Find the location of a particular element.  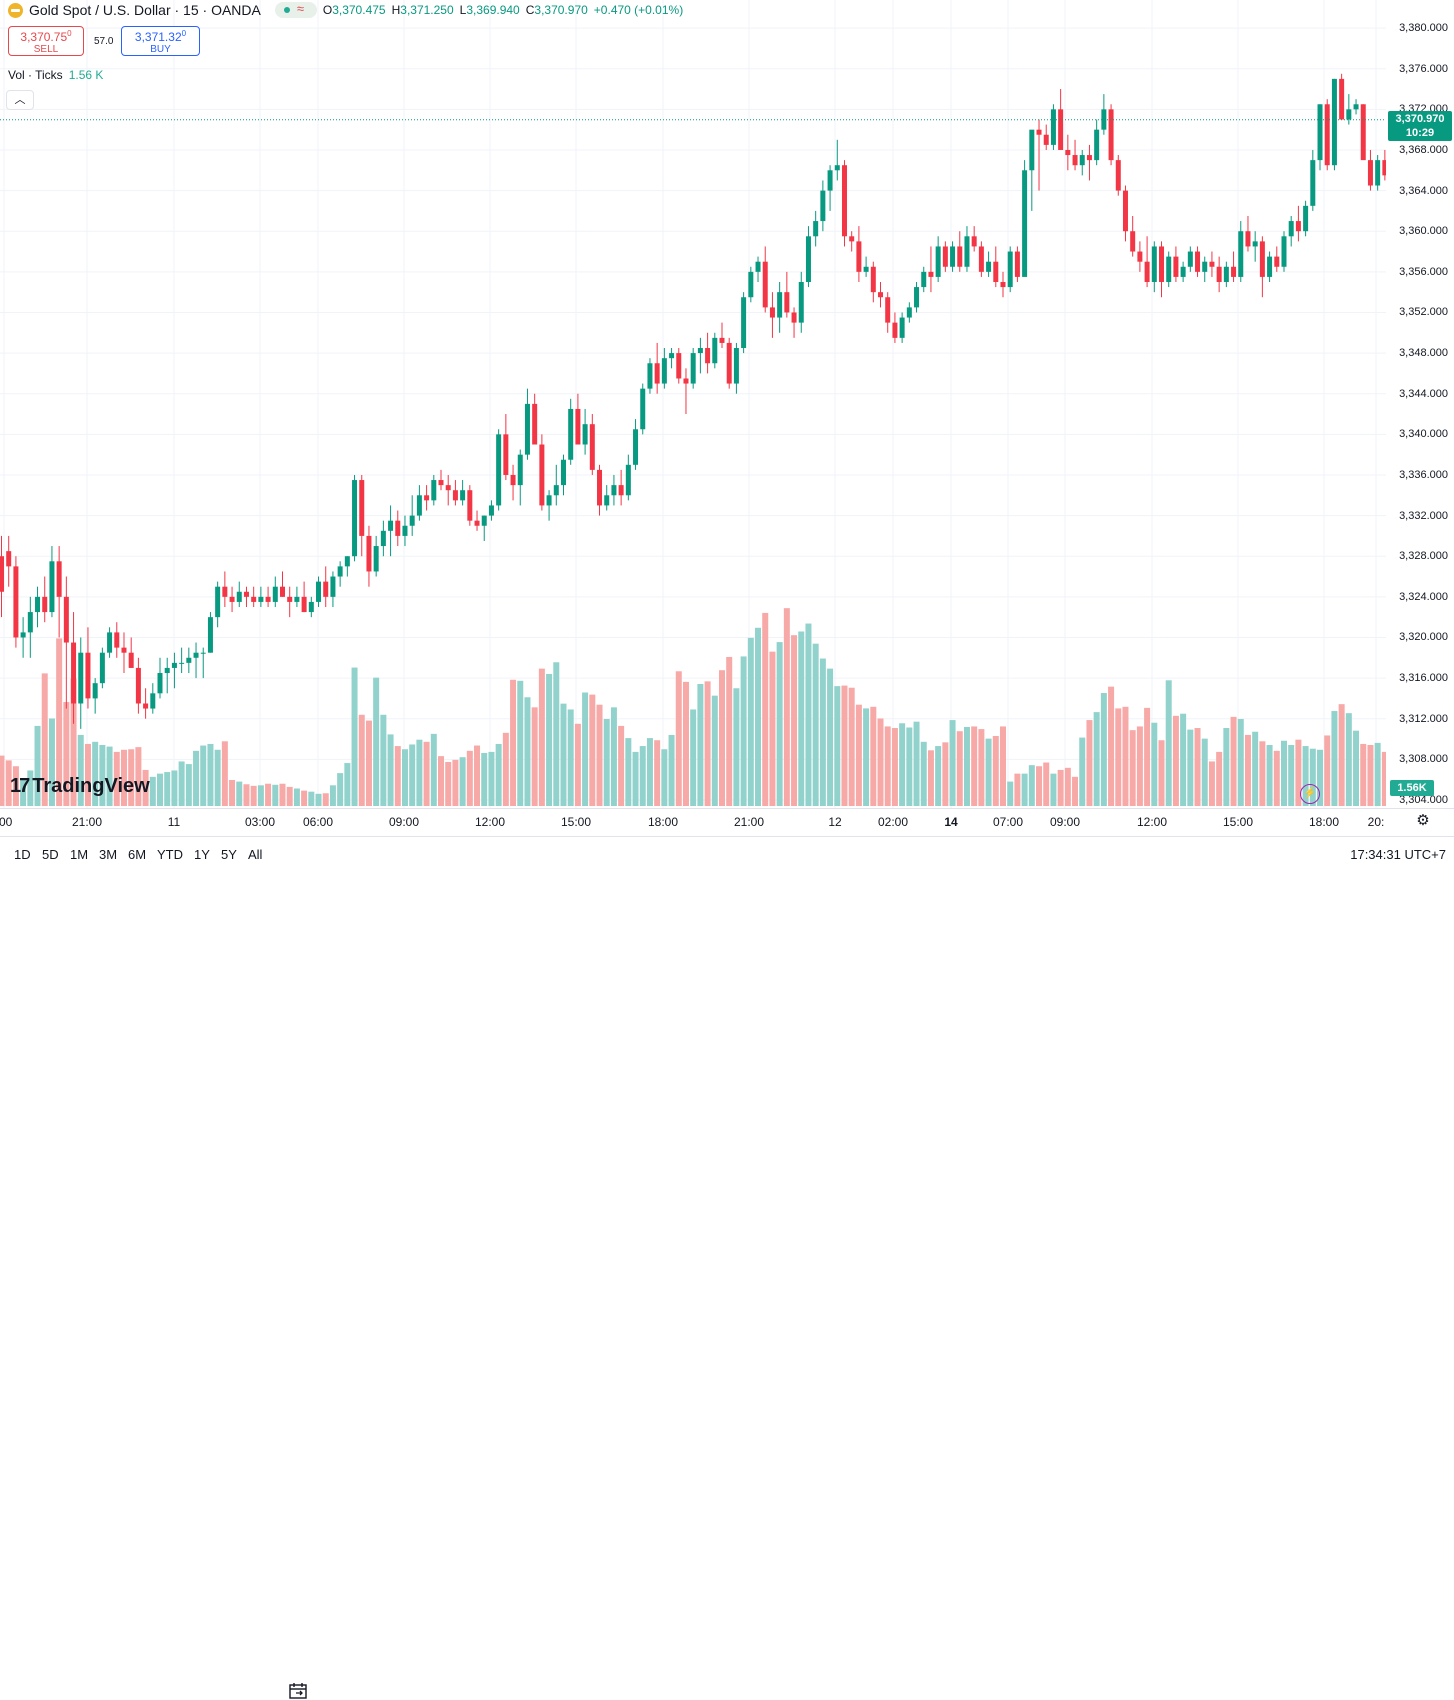

range-button-1d: 1D is located at coordinates (22, 854).